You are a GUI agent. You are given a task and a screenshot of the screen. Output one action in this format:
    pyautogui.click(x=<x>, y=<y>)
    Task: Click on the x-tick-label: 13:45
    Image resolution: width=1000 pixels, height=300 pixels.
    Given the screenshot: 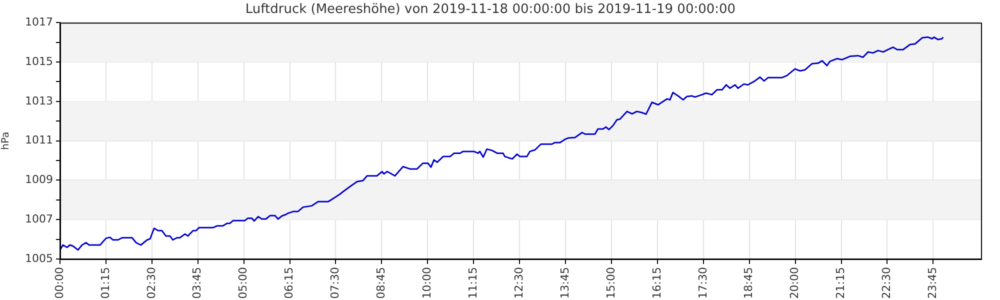 What is the action you would take?
    pyautogui.click(x=565, y=283)
    